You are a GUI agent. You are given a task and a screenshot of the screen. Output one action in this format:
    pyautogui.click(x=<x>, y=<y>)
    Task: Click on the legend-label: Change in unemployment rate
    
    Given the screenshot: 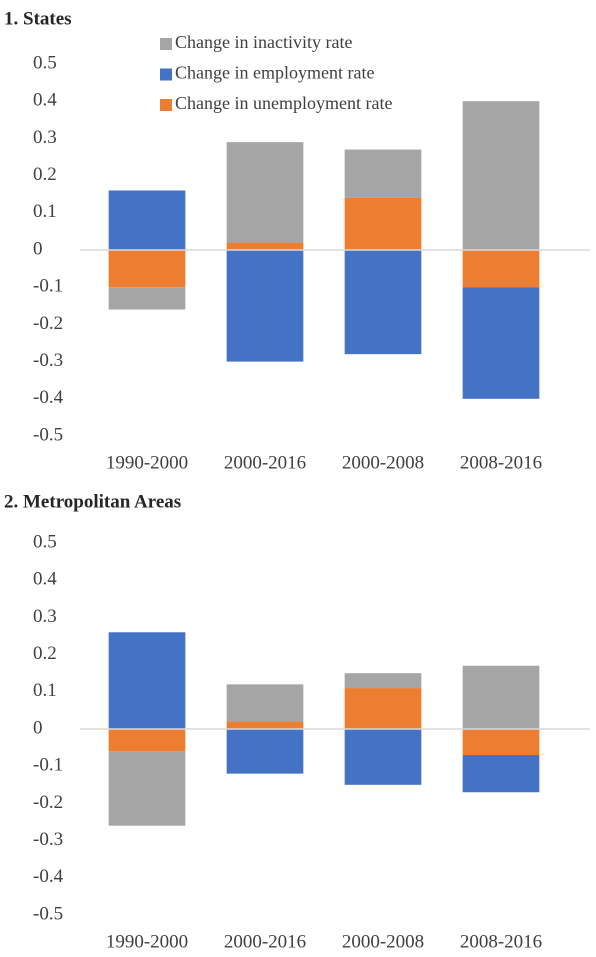 What is the action you would take?
    pyautogui.click(x=283, y=103)
    